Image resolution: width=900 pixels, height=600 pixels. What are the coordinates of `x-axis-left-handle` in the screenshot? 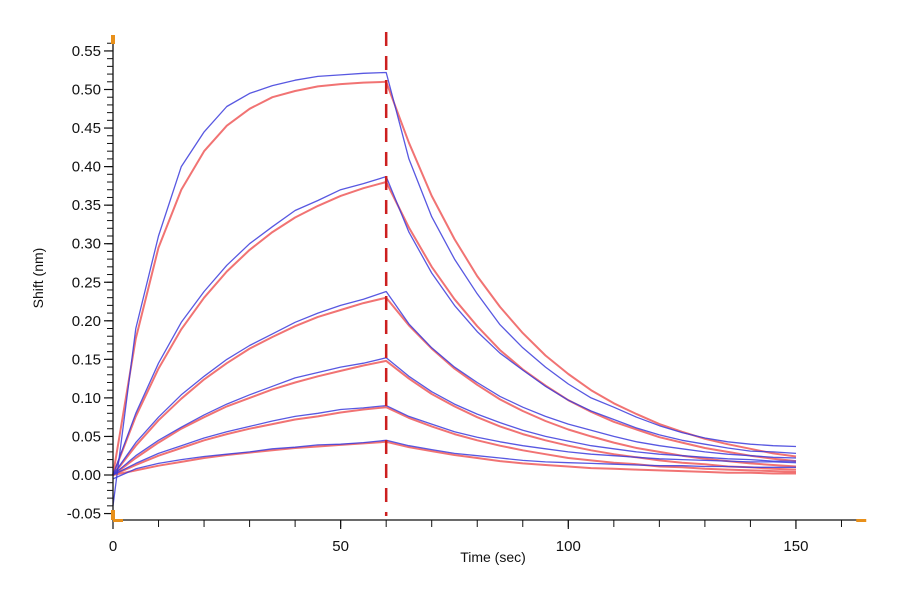 It's located at (118, 520).